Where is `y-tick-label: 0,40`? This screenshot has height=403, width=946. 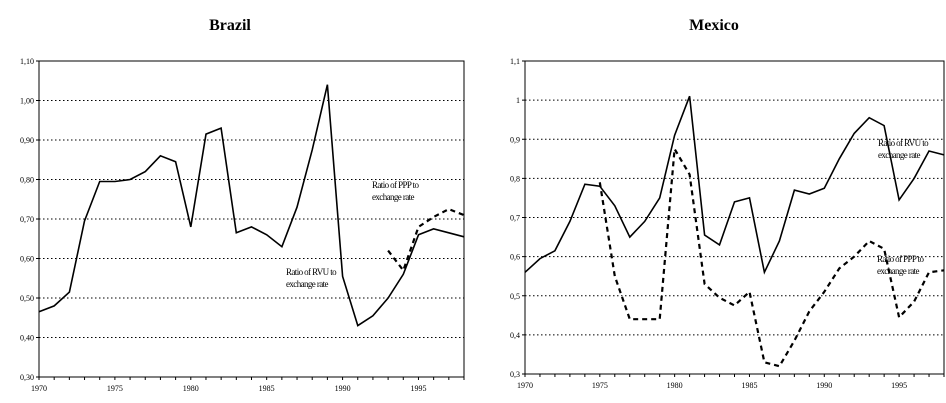 y-tick-label: 0,40 is located at coordinates (27, 338).